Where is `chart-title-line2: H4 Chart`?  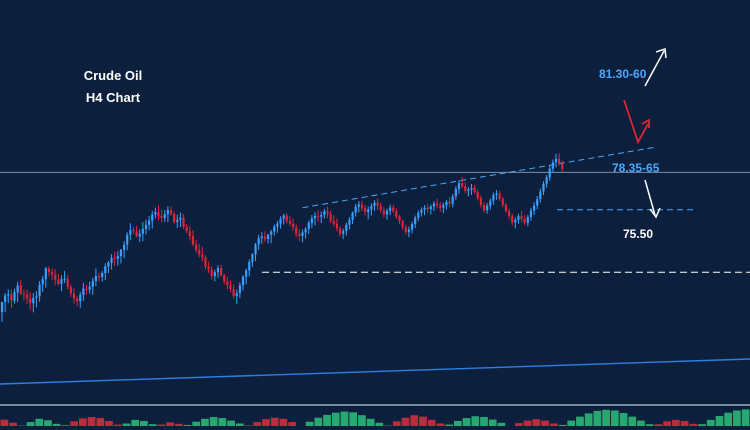 chart-title-line2: H4 Chart is located at coordinates (113, 97).